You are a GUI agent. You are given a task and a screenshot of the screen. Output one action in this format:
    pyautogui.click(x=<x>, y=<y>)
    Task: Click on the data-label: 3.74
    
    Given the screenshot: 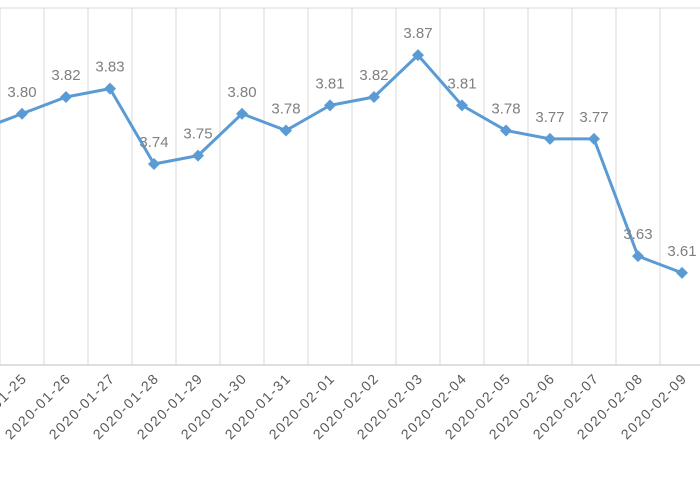 What is the action you would take?
    pyautogui.click(x=153, y=142)
    